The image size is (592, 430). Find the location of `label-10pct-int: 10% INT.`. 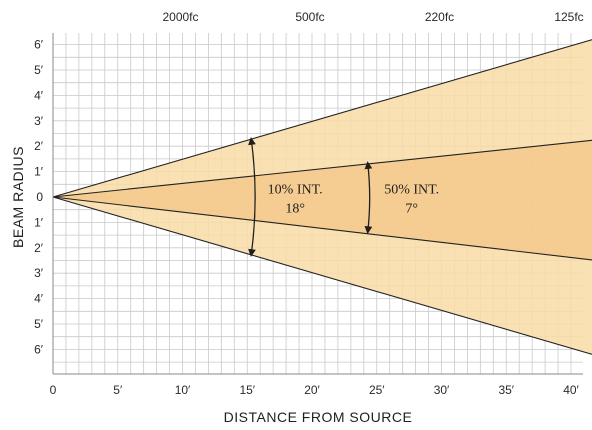

label-10pct-int: 10% INT. is located at coordinates (295, 190).